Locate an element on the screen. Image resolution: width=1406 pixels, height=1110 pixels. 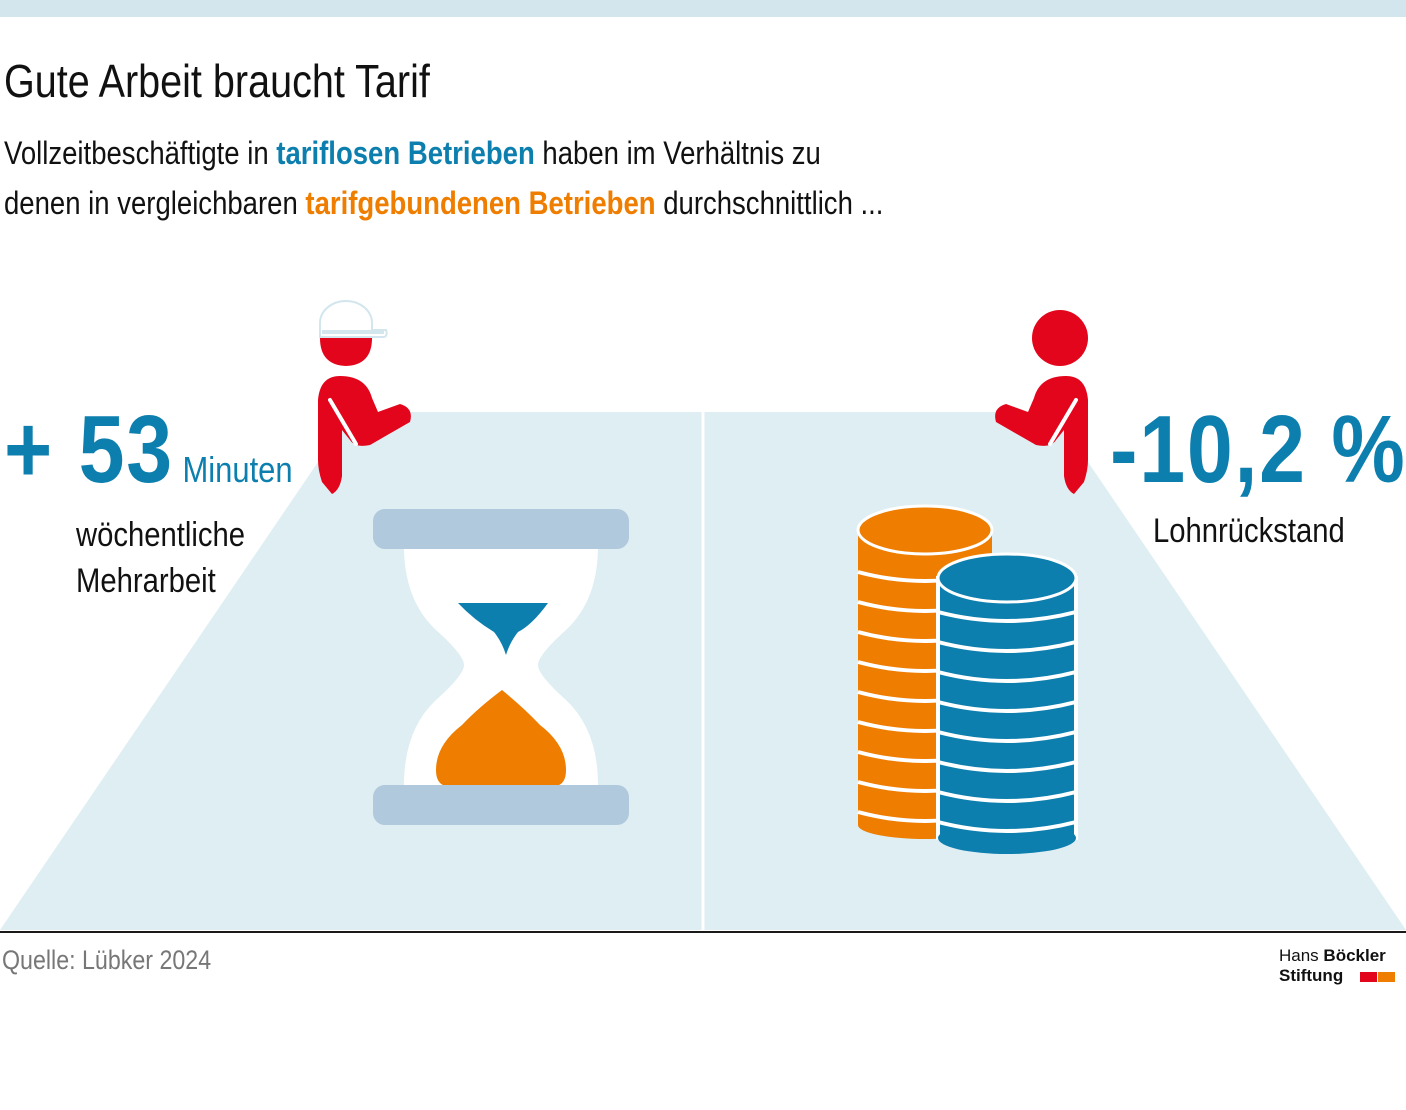
stat-overtime-value: + 53 is located at coordinates (89, 449).